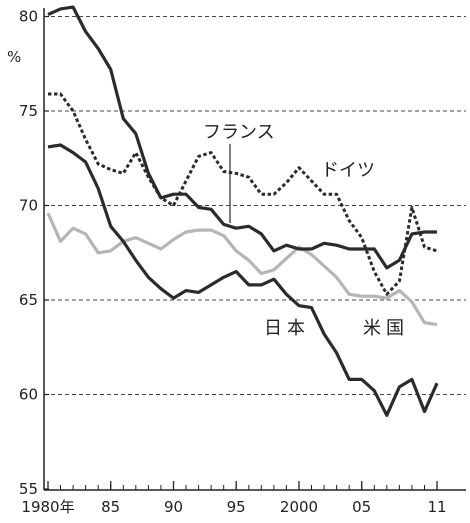  Describe the element at coordinates (239, 132) in the screenshot. I see `label-france: フランス` at that location.